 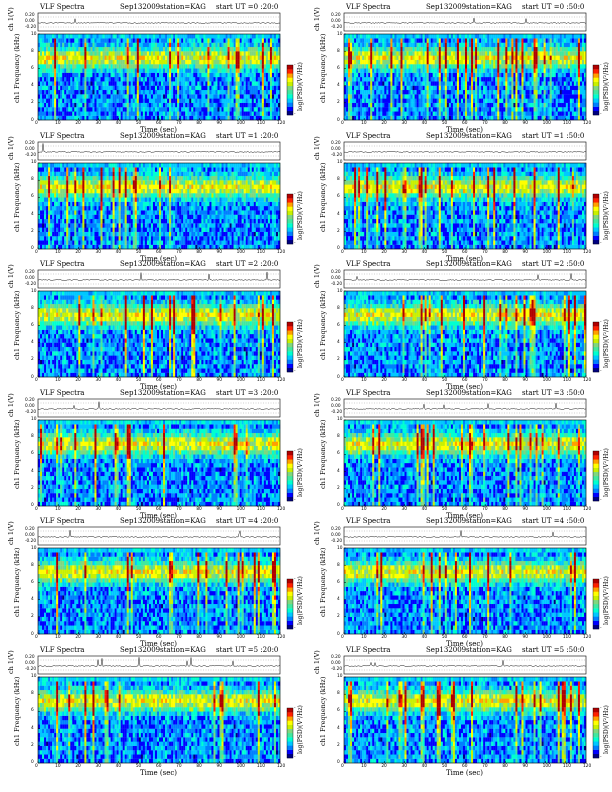 What do you see at coordinates (247, 521) in the screenshot?
I see `panel-start-ut: start UT =4 :20:0` at bounding box center [247, 521].